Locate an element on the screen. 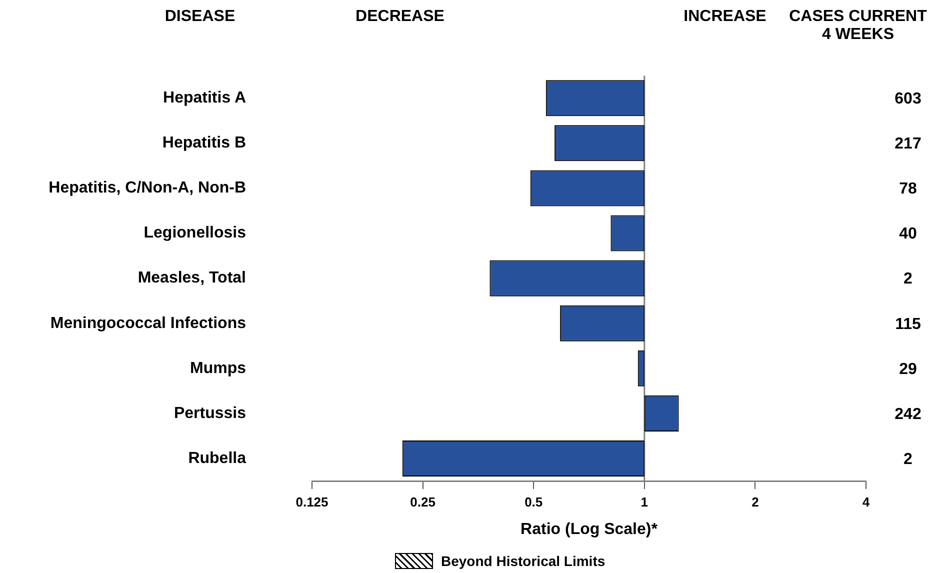 The width and height of the screenshot is (947, 573). x-tick-label: 1 is located at coordinates (644, 502).